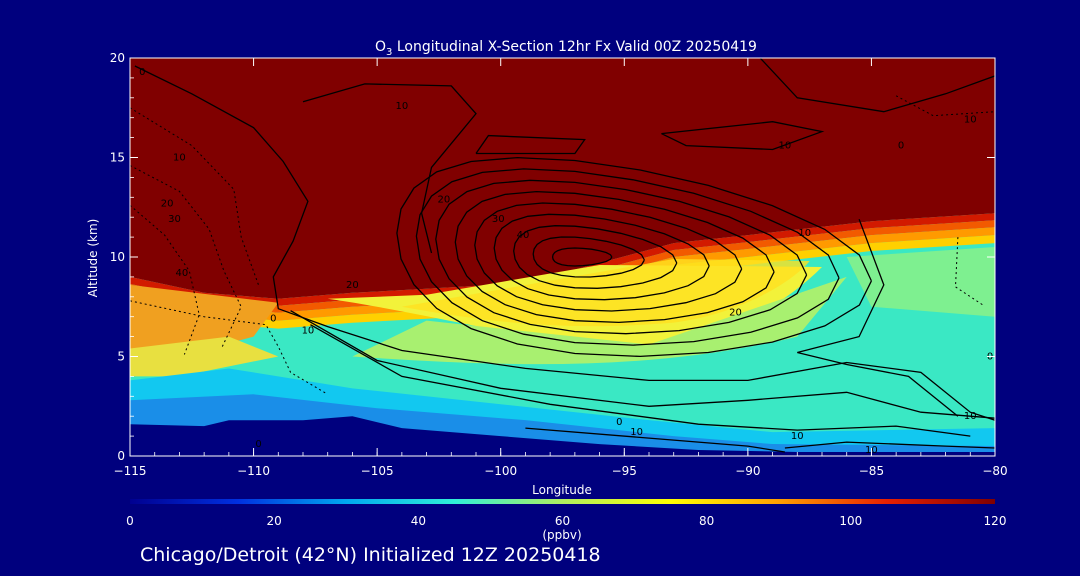 The image size is (1080, 576). What do you see at coordinates (850, 521) in the screenshot?
I see `colorbar-tick-label: 100` at bounding box center [850, 521].